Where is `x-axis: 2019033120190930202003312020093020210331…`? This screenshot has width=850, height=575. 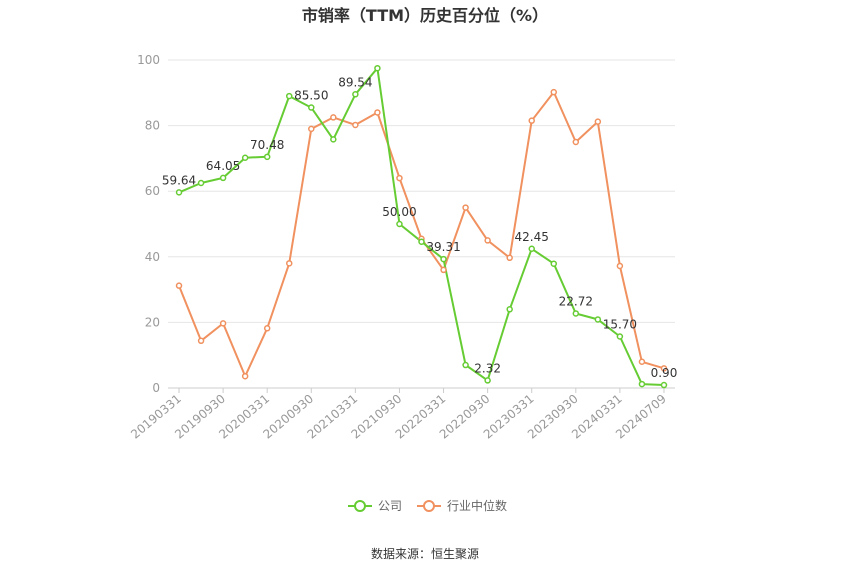
x-axis: 2019033120190930202003312020093020210331… is located at coordinates (401, 414).